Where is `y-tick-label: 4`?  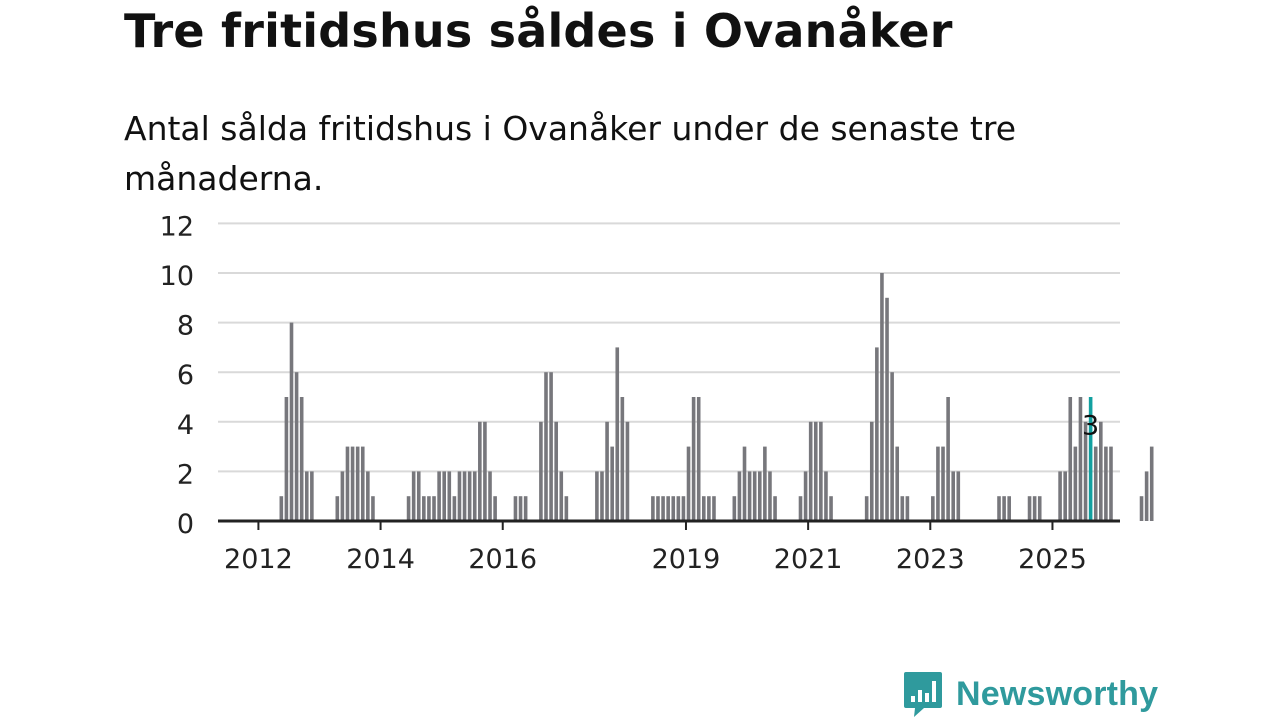 y-tick-label: 4 is located at coordinates (185, 425).